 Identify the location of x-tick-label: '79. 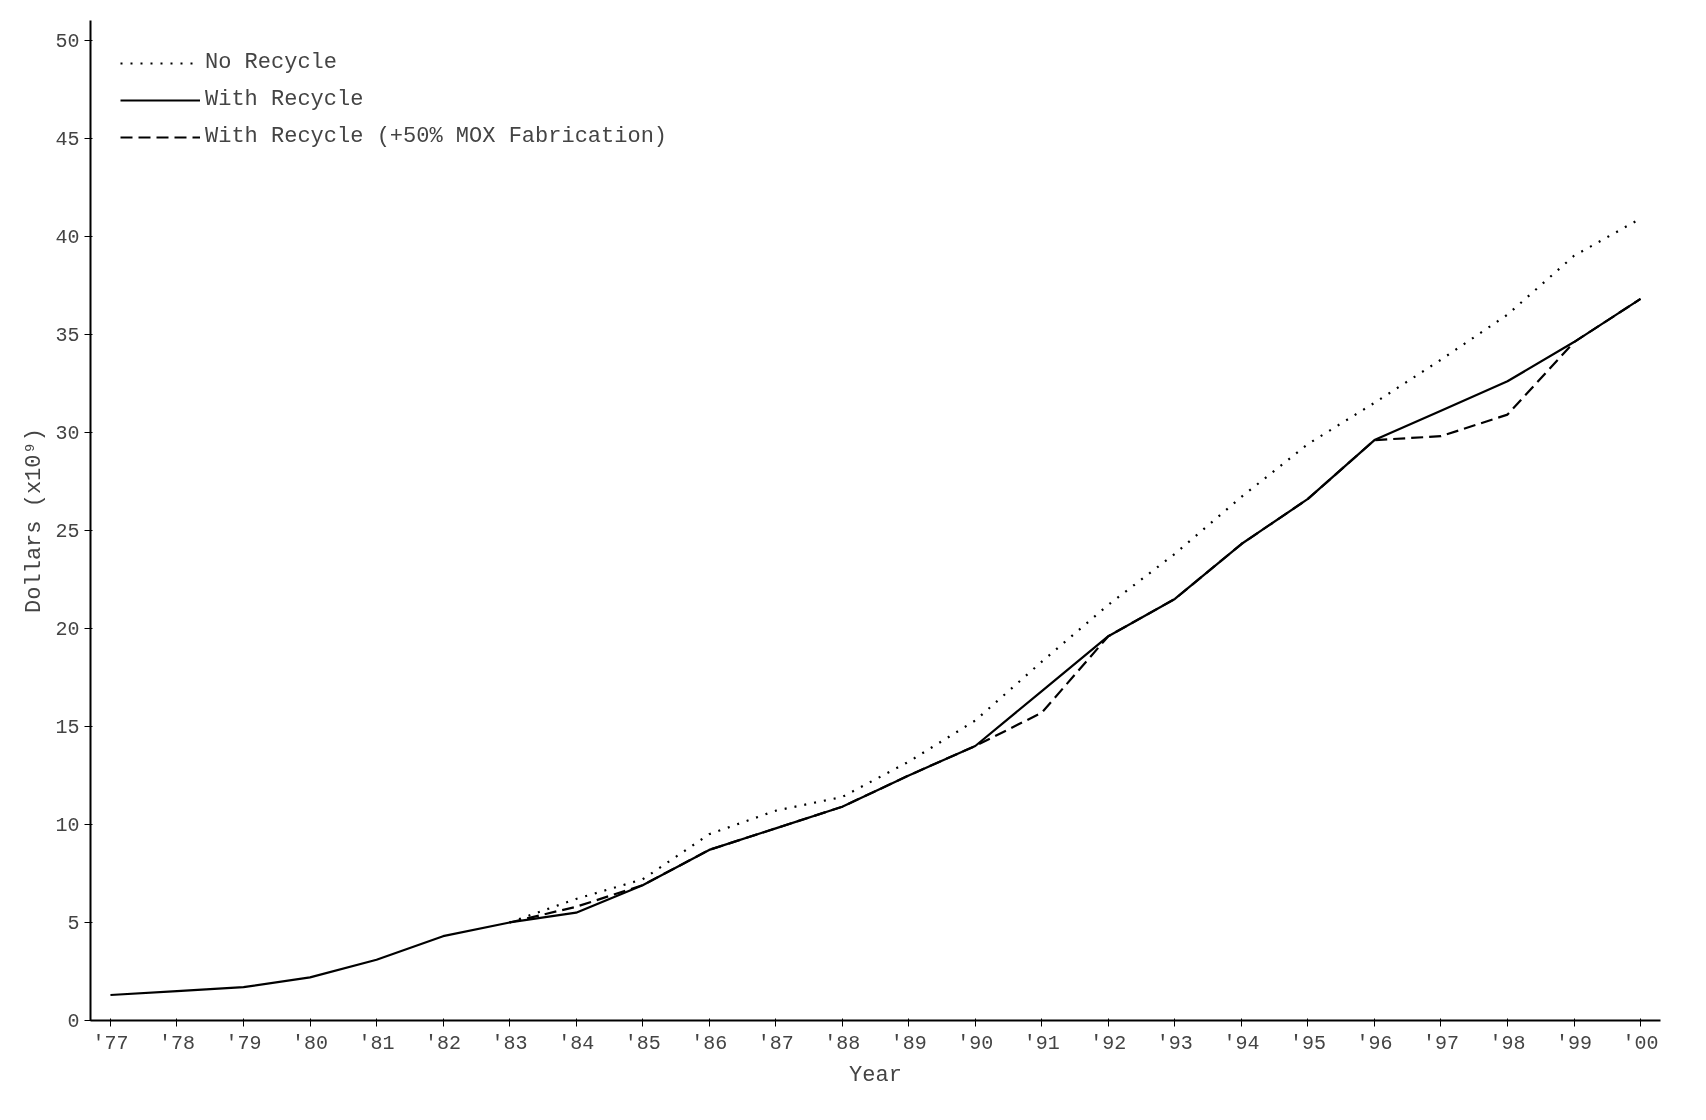
(243, 1043).